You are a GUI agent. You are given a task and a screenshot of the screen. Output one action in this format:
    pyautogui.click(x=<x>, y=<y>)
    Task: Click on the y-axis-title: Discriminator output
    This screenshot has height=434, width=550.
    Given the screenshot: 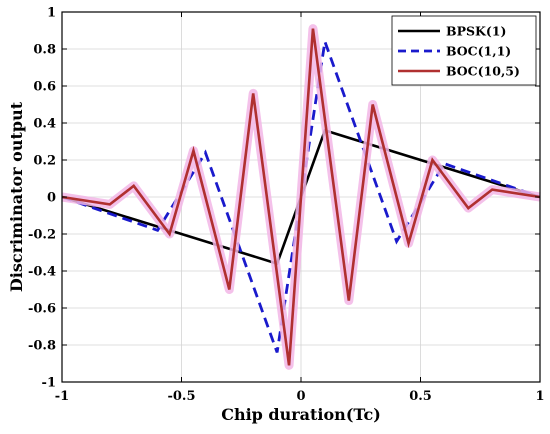 What is the action you would take?
    pyautogui.click(x=16, y=196)
    